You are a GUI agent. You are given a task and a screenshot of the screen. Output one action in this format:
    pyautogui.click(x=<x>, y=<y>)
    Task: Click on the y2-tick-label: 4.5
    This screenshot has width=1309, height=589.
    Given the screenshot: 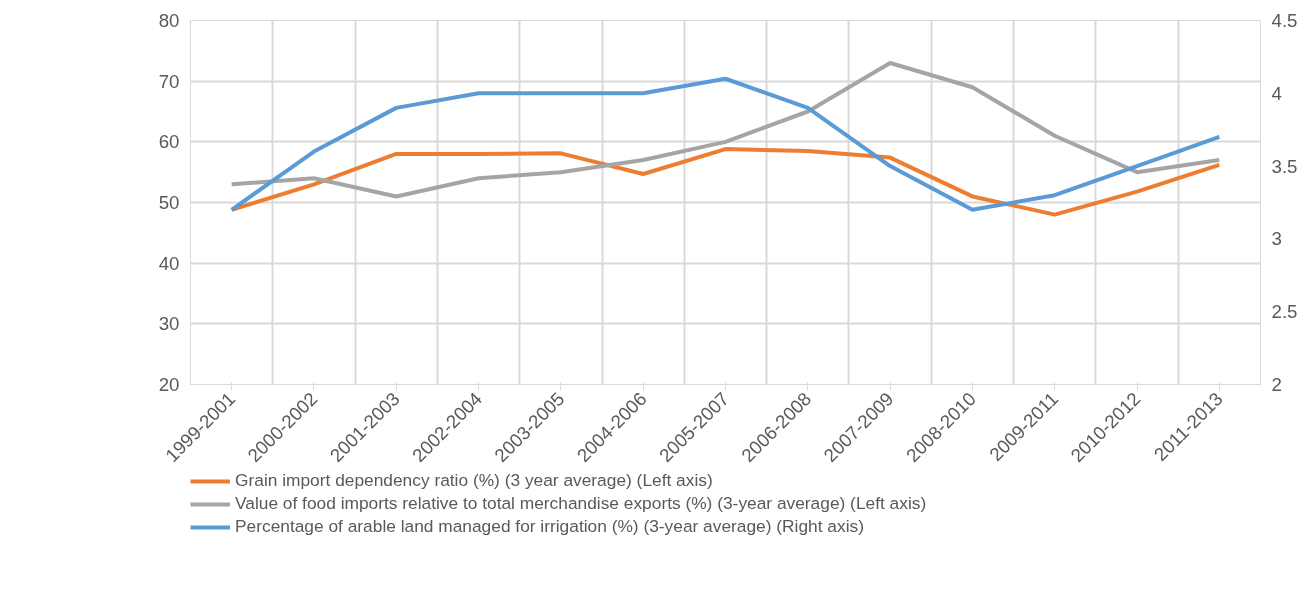 What is the action you would take?
    pyautogui.click(x=1284, y=20)
    